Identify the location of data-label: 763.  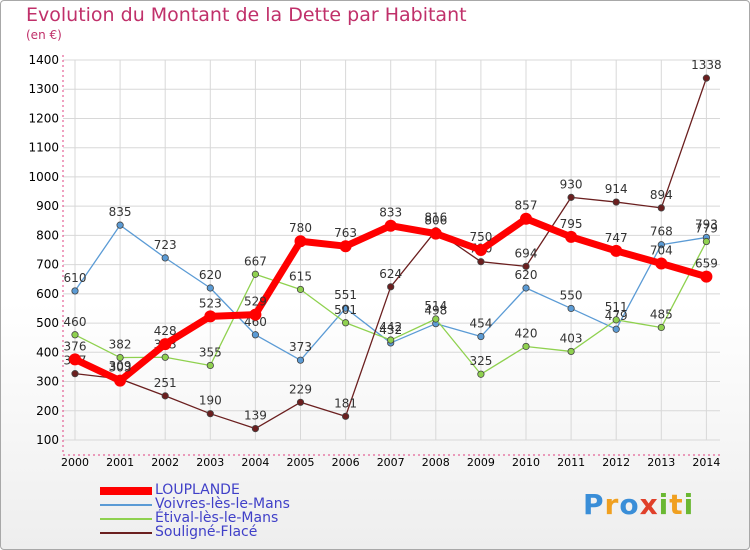
(345, 233).